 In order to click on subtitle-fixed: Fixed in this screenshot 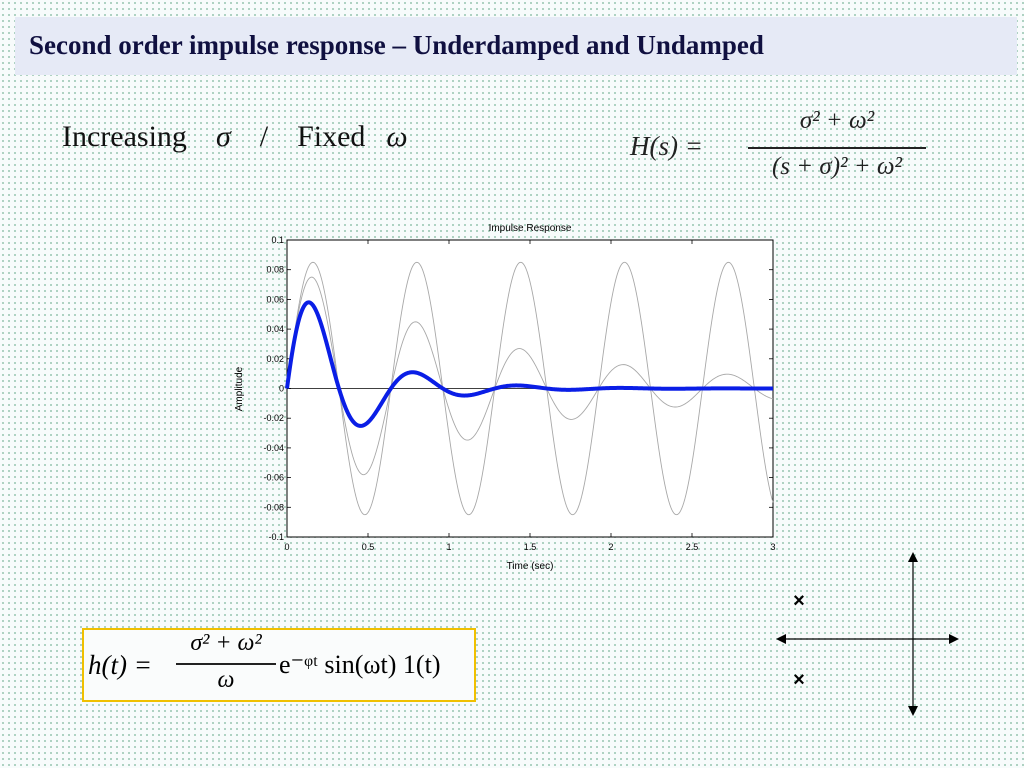, I will do `click(331, 136)`.